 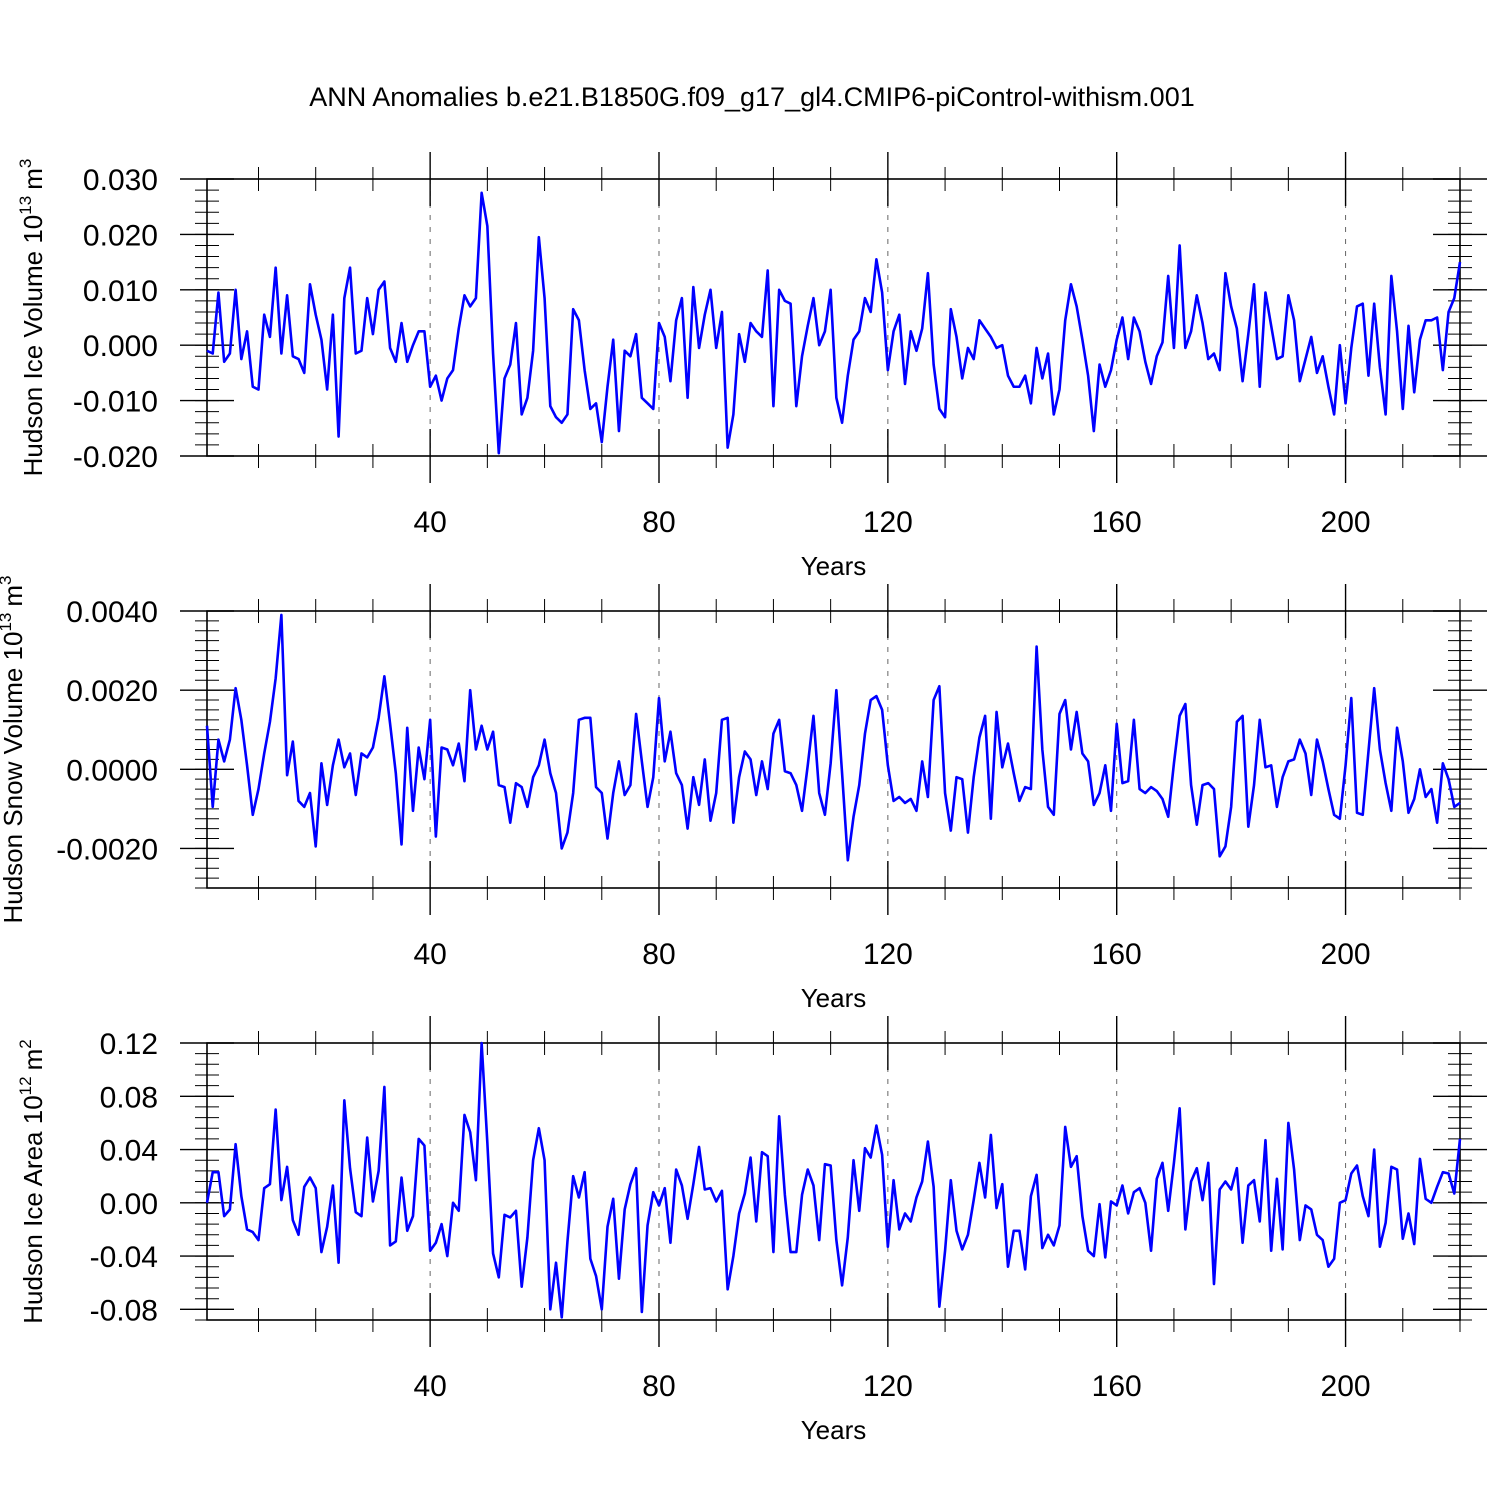 I want to click on ice-volume-ytick-label: -0.020, so click(x=115, y=457).